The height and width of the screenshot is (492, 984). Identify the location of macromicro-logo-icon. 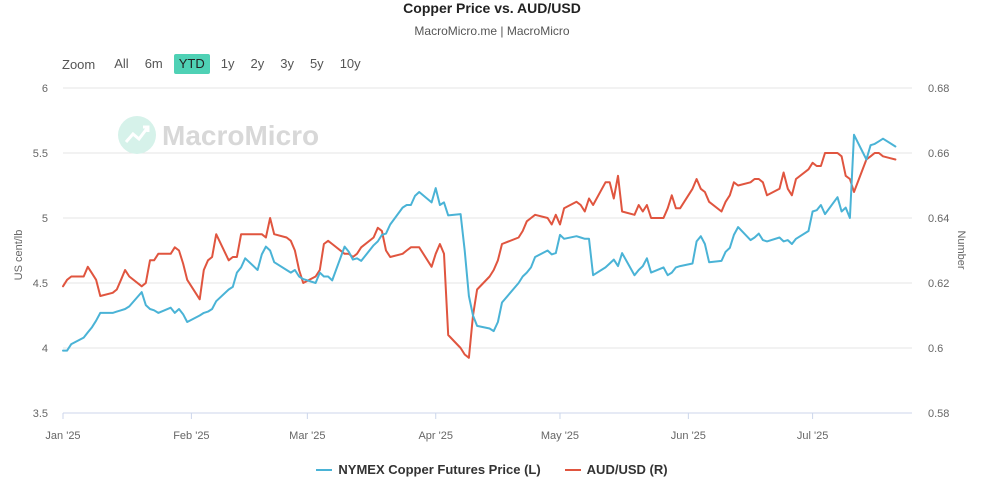
(137, 135).